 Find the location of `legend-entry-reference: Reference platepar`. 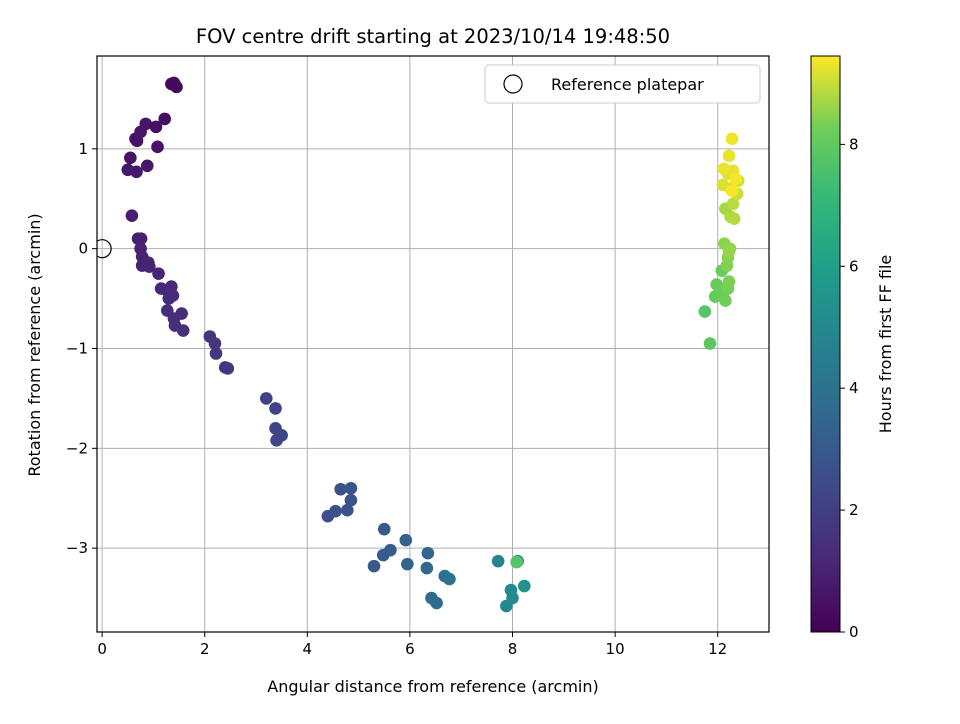

legend-entry-reference: Reference platepar is located at coordinates (627, 84).